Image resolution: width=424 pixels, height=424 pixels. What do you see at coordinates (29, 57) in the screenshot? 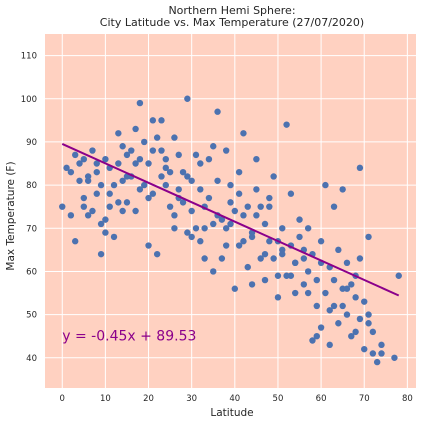
I see `y-tick-label: 110` at bounding box center [29, 57].